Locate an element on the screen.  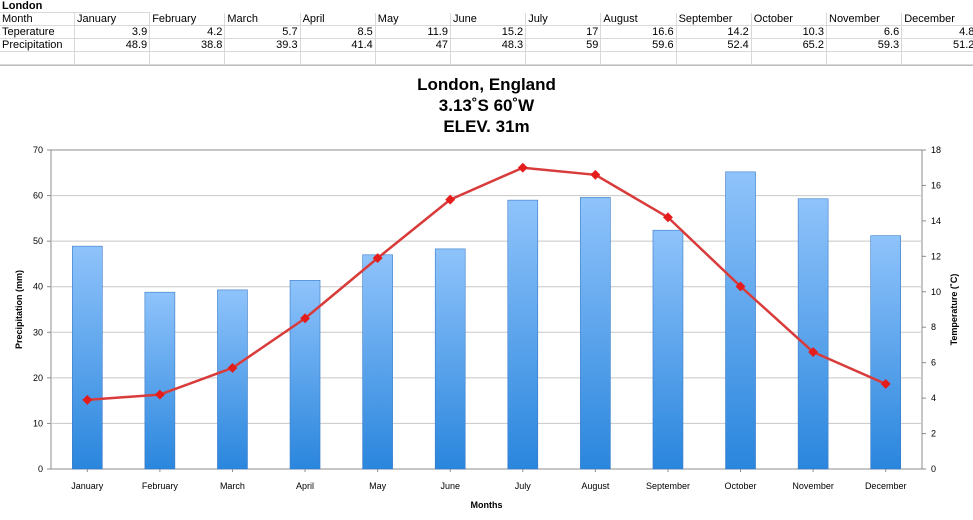
y2-tick-label: 14 is located at coordinates (936, 221).